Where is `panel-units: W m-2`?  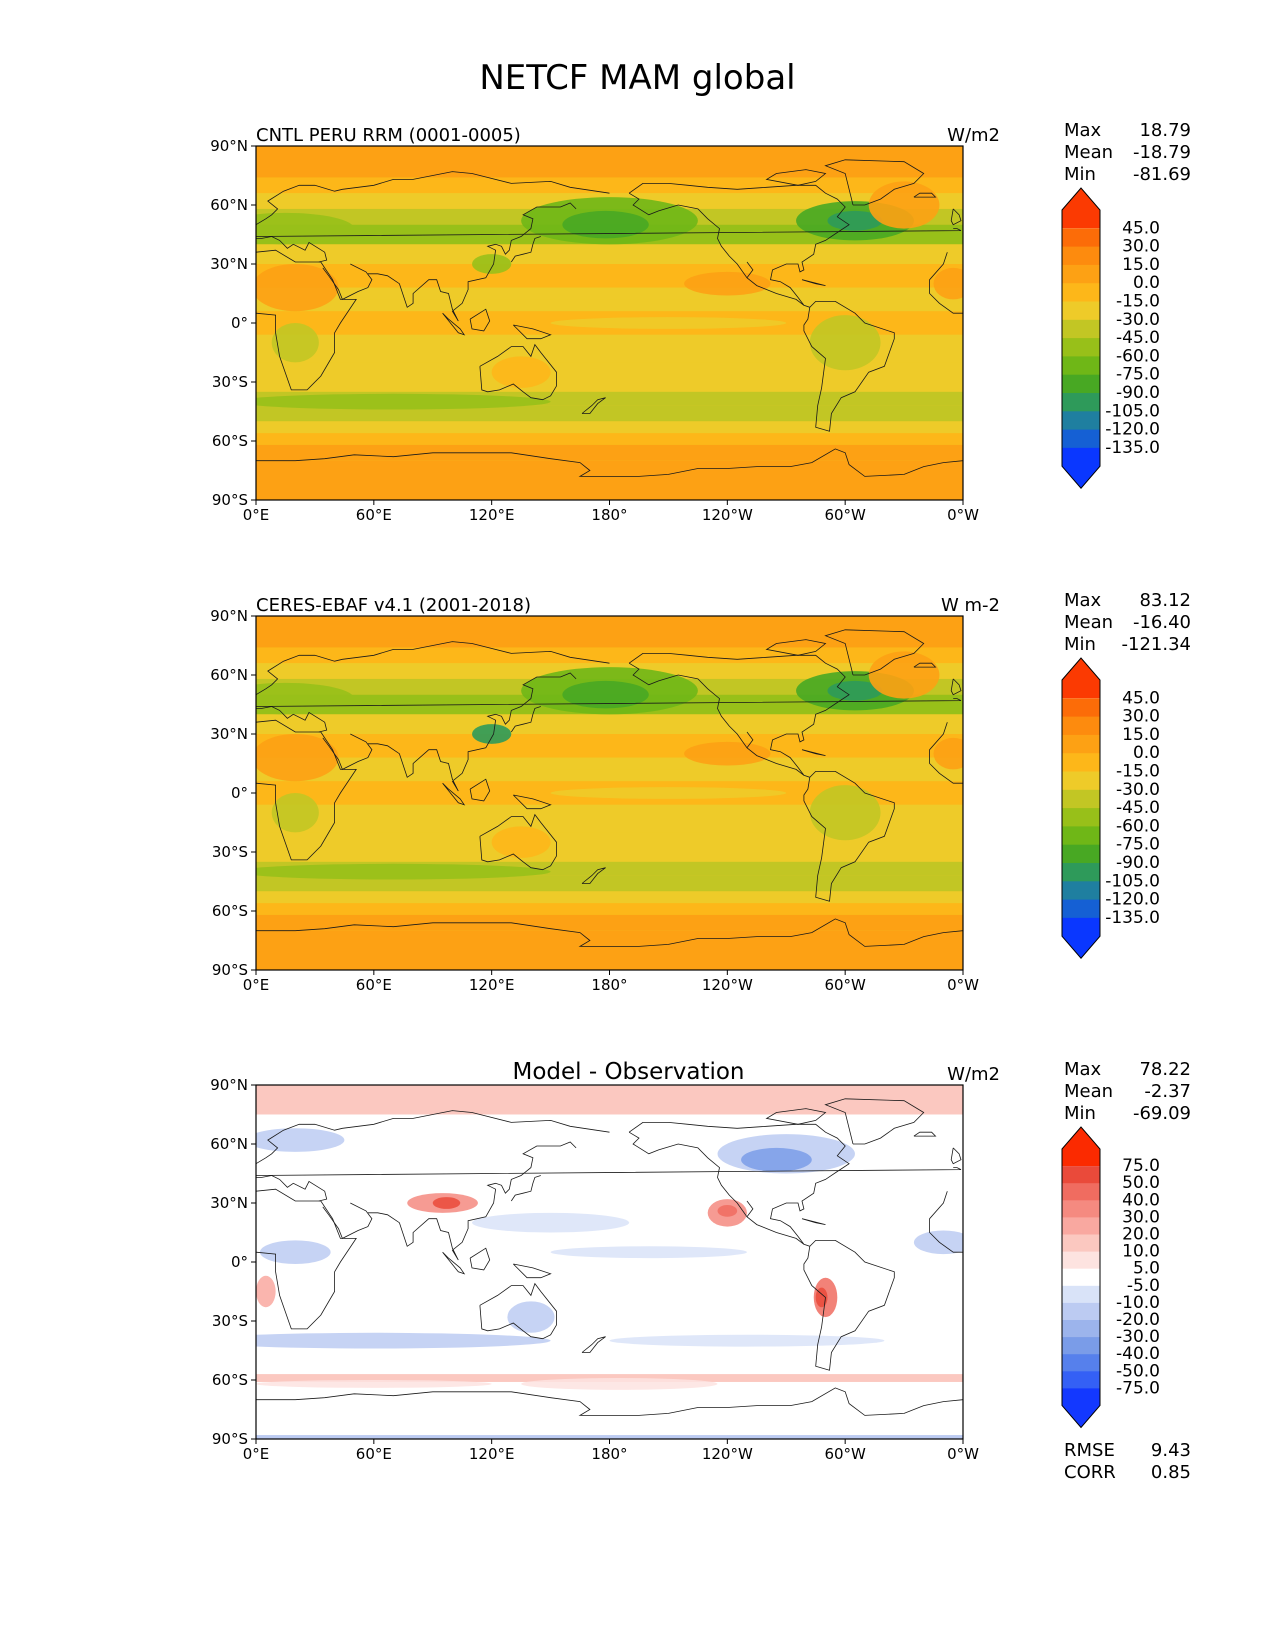 panel-units: W m-2 is located at coordinates (970, 605).